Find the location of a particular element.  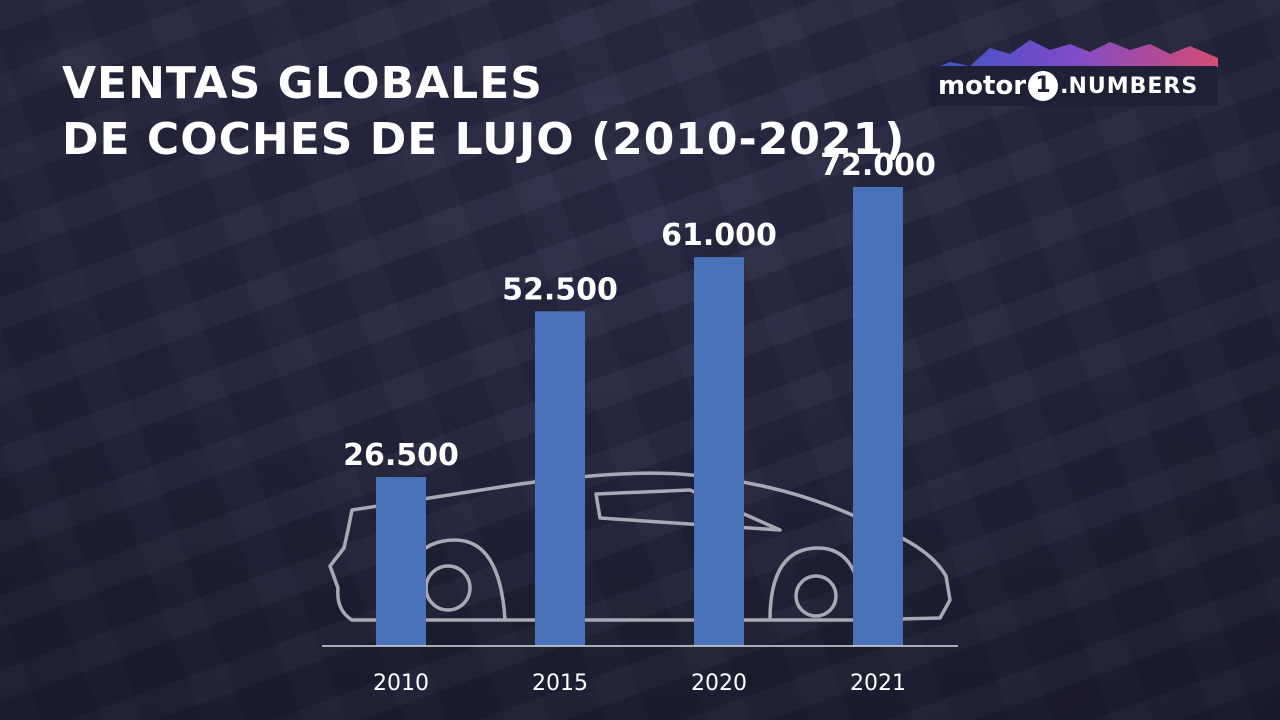

x-tick-label-2021: 2021 is located at coordinates (878, 683).